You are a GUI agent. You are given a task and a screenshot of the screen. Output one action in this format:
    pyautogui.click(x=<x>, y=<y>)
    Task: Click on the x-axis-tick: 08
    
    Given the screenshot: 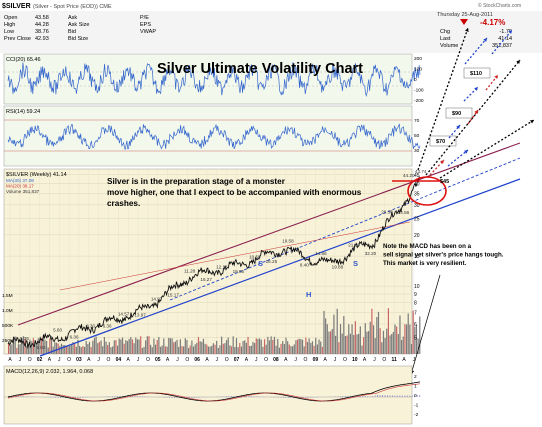 What is the action you would take?
    pyautogui.click(x=276, y=360)
    